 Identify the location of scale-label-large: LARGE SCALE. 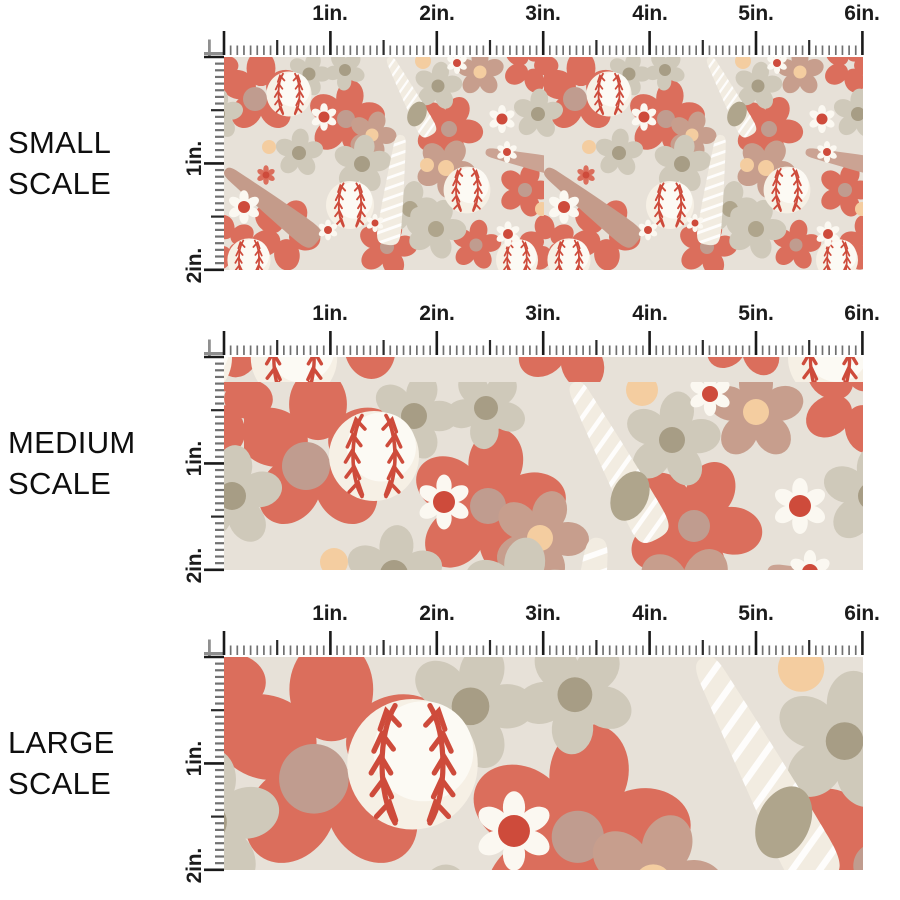
(61, 763).